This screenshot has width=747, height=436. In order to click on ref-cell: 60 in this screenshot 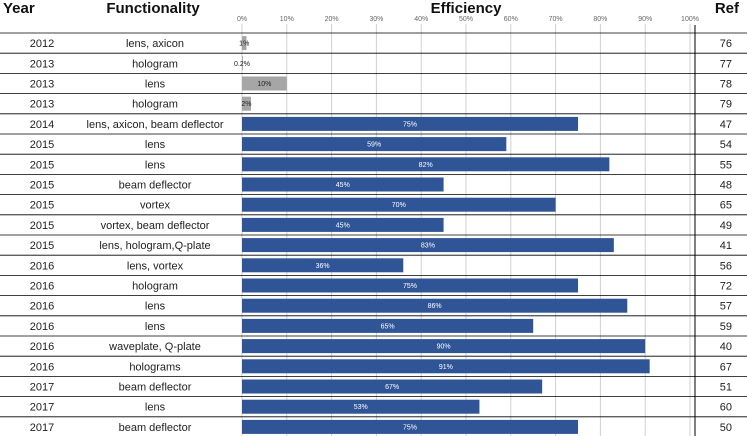, I will do `click(726, 408)`.